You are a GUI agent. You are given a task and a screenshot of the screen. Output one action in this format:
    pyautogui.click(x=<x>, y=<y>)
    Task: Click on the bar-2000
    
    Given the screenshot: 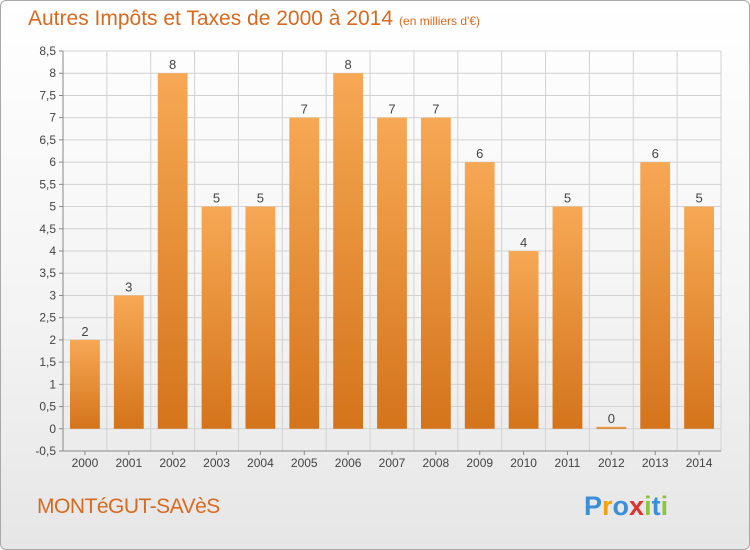 What is the action you would take?
    pyautogui.click(x=85, y=384)
    